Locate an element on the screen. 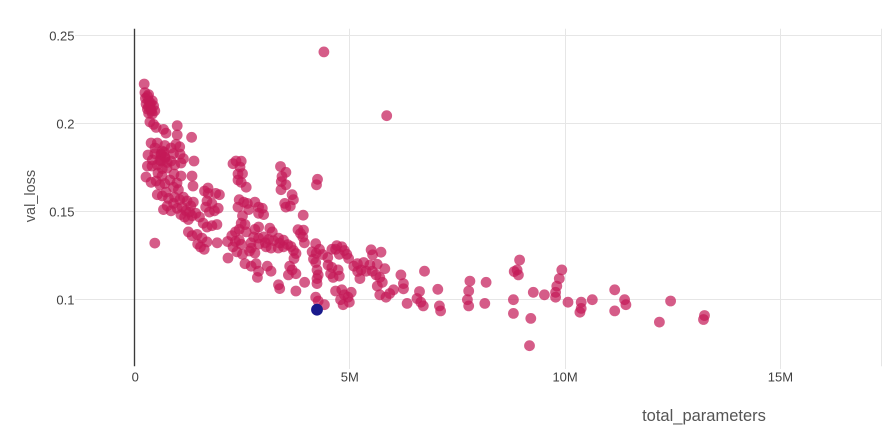 This screenshot has width=884, height=443. svg-text: 0.2 is located at coordinates (65, 124).